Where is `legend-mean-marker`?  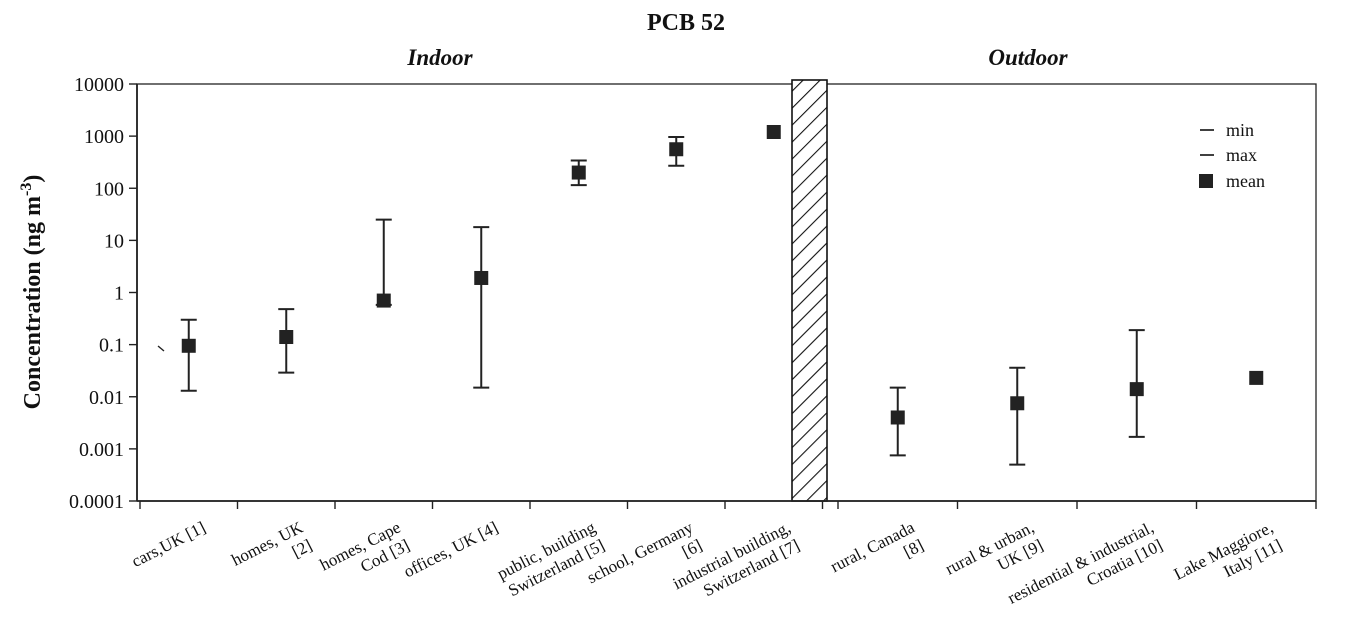
legend-mean-marker is located at coordinates (1206, 181).